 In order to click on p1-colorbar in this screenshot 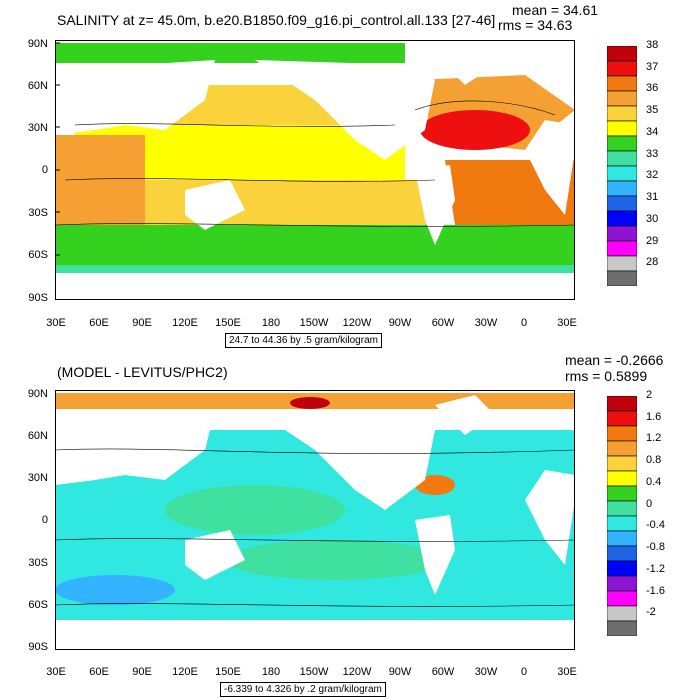, I will do `click(622, 166)`.